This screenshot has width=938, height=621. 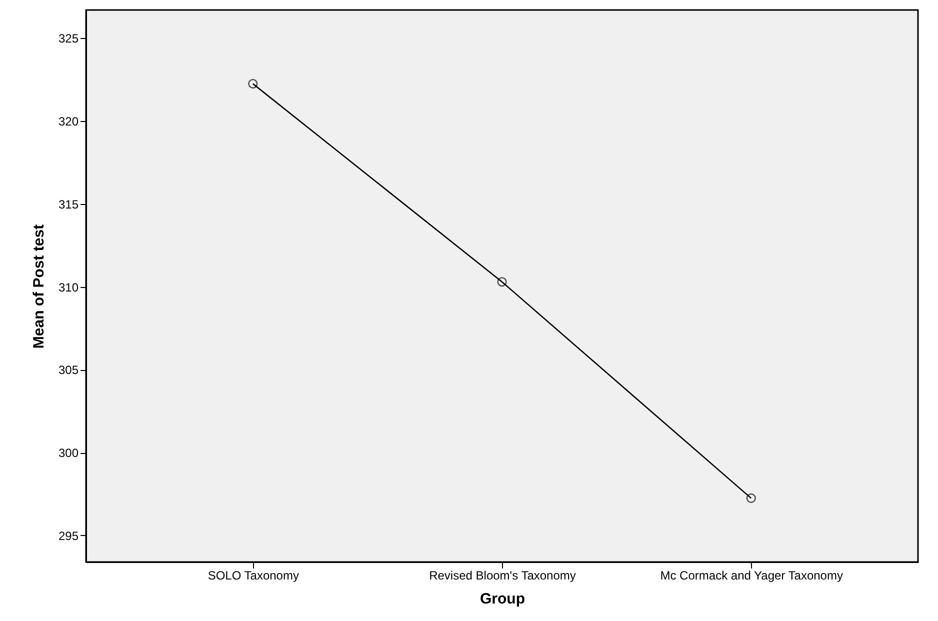 I want to click on y-tick-label: 305, so click(x=68, y=370).